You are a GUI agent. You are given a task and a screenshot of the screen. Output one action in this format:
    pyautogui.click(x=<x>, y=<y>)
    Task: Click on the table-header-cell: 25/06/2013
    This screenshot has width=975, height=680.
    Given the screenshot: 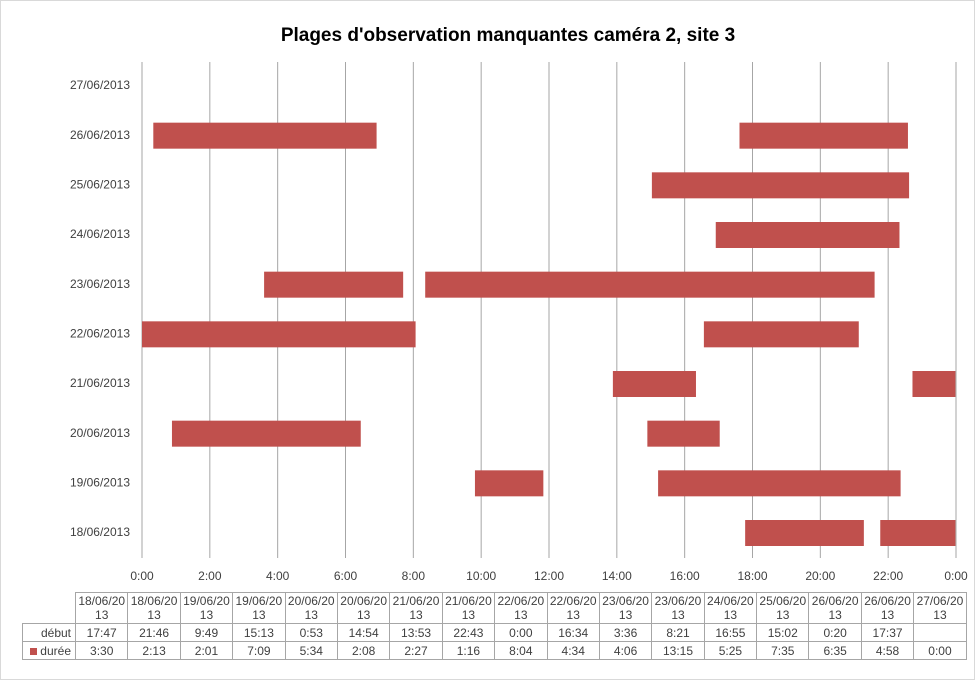 What is the action you would take?
    pyautogui.click(x=783, y=608)
    